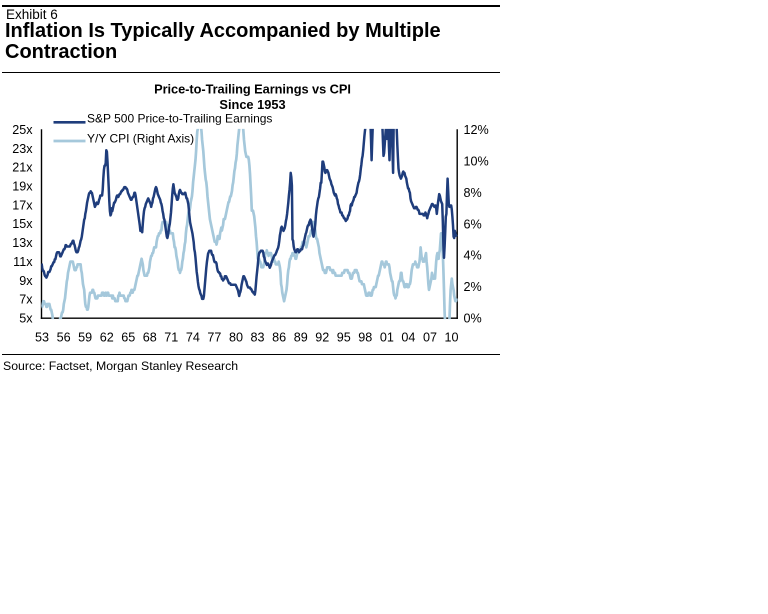 Image resolution: width=768 pixels, height=614 pixels. I want to click on svg-text: 15x, so click(22, 224).